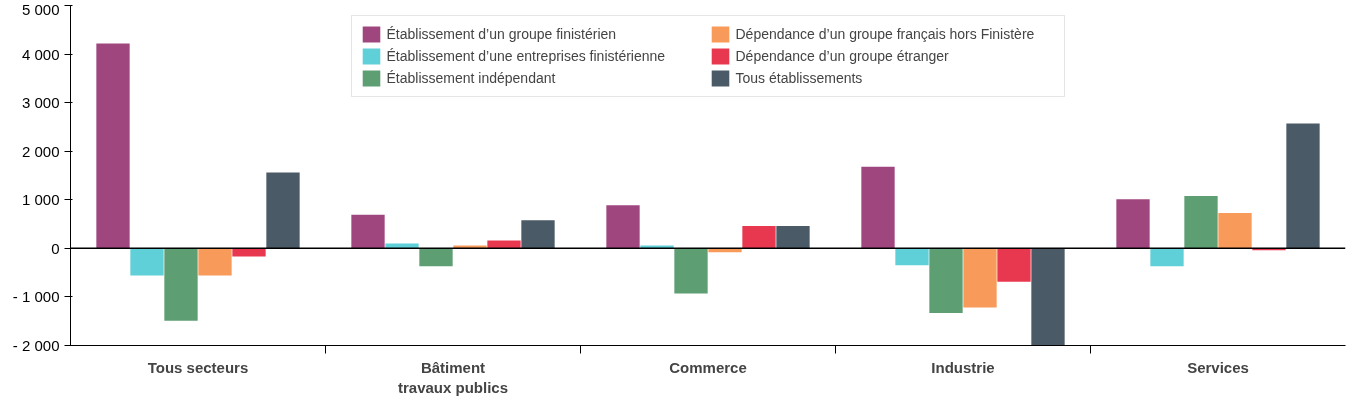 The width and height of the screenshot is (1357, 401). I want to click on legend-label: Dépendance d’un groupe français hors Finistère, so click(885, 34).